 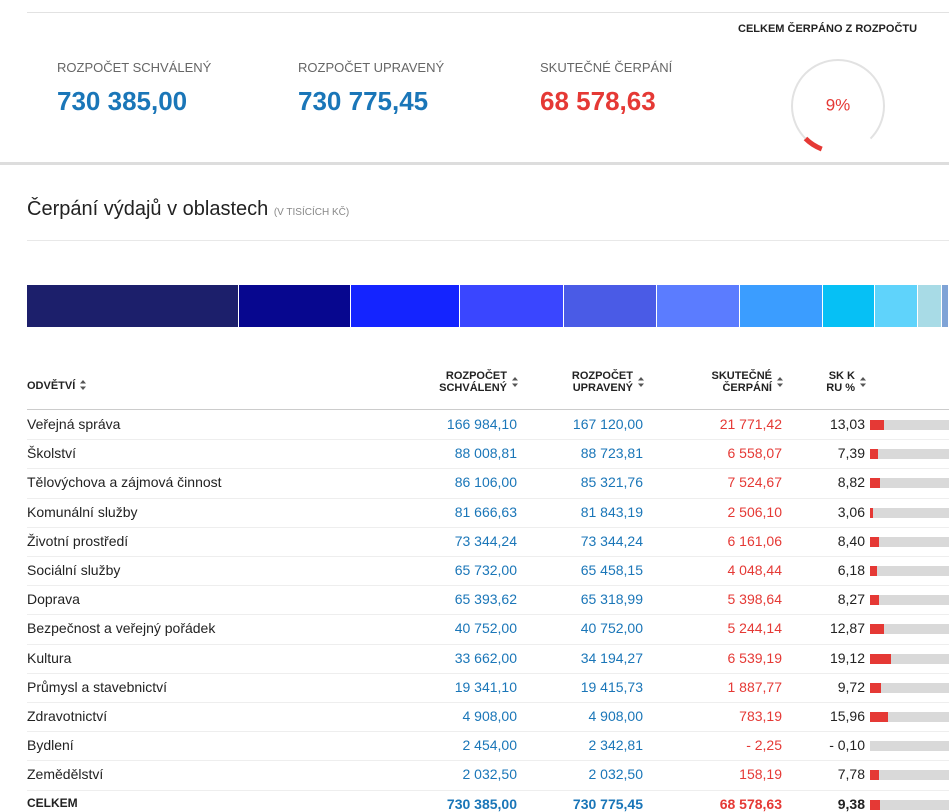 What do you see at coordinates (755, 657) in the screenshot?
I see `cell: 6 539,19` at bounding box center [755, 657].